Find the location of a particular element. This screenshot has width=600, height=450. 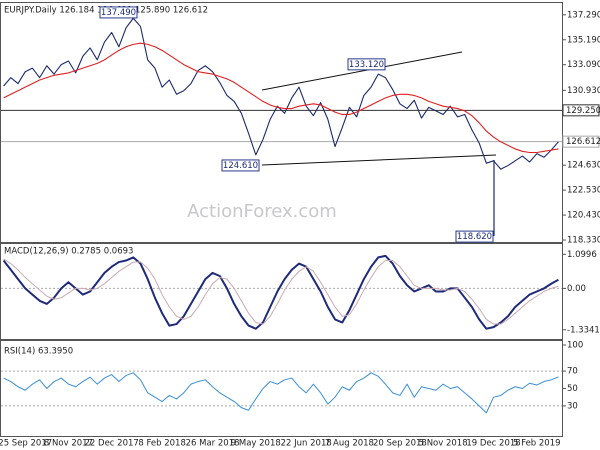

level-label: 126.612 is located at coordinates (583, 142).